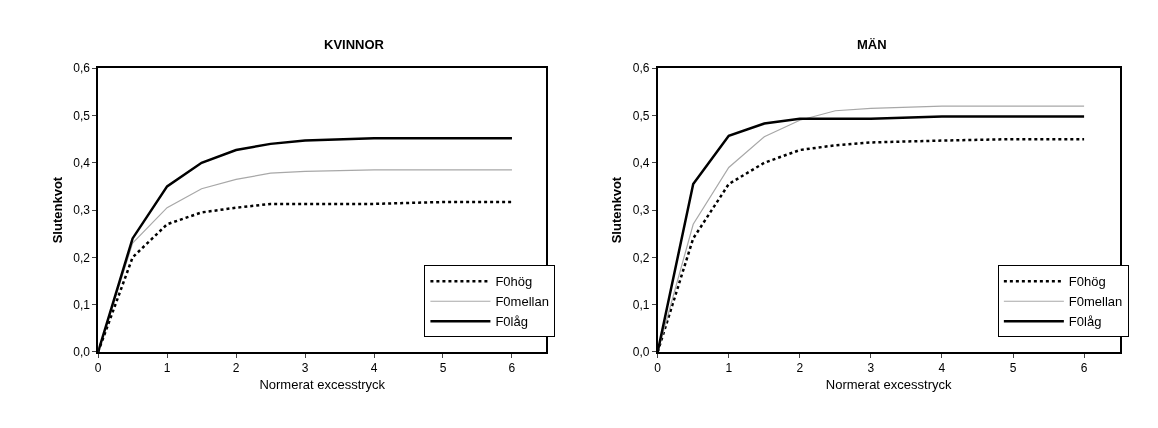  Describe the element at coordinates (354, 44) in the screenshot. I see `chart-title: KVINNOR` at that location.